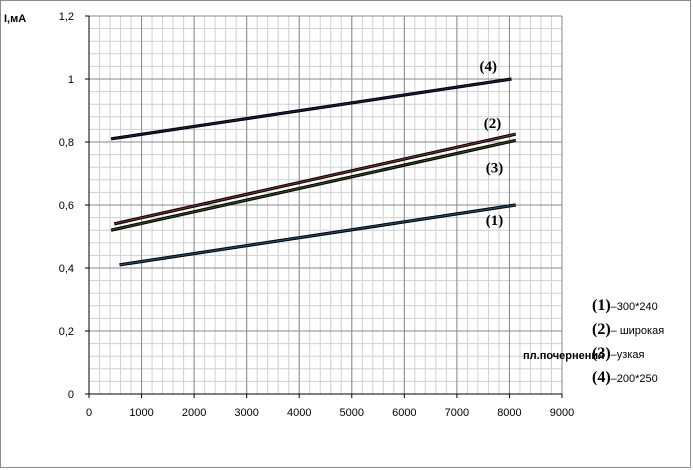 This screenshot has height=470, width=693. I want to click on legend-text: – широкая, so click(637, 331).